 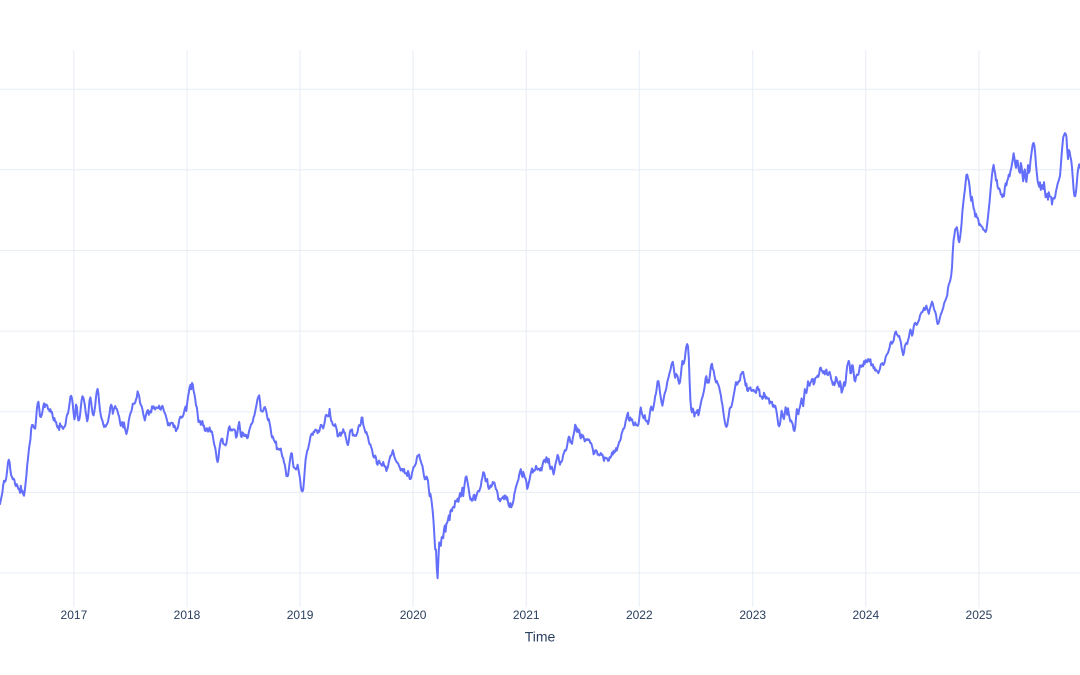 What do you see at coordinates (74, 615) in the screenshot?
I see `svg-text: 2017` at bounding box center [74, 615].